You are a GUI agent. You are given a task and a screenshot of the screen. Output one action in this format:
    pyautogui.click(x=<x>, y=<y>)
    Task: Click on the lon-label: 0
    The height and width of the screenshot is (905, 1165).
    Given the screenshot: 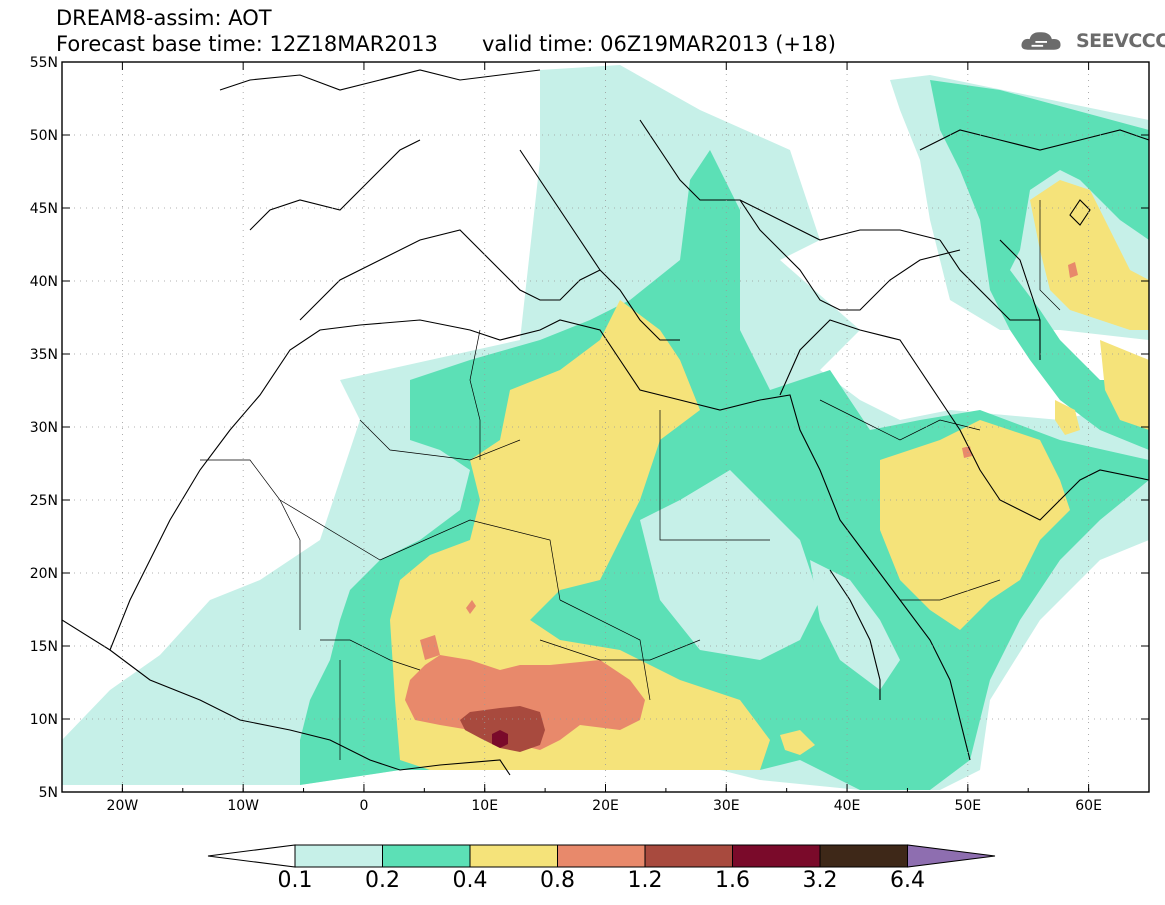 What is the action you would take?
    pyautogui.click(x=363, y=806)
    